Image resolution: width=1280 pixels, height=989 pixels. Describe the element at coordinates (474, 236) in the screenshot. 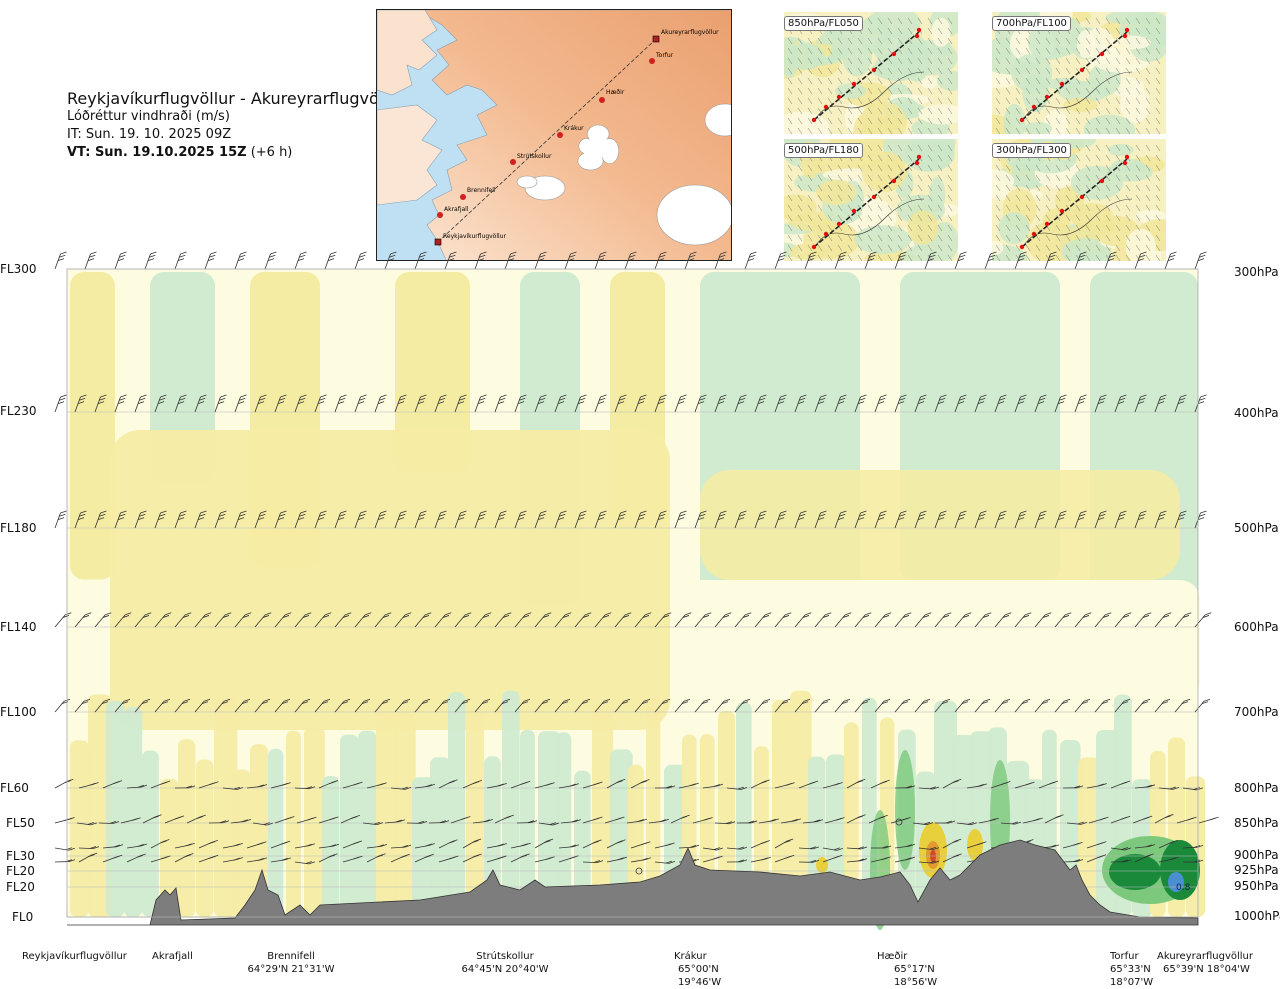

I see `waypoint-label: Reykjavíkurflugvöllur` at that location.